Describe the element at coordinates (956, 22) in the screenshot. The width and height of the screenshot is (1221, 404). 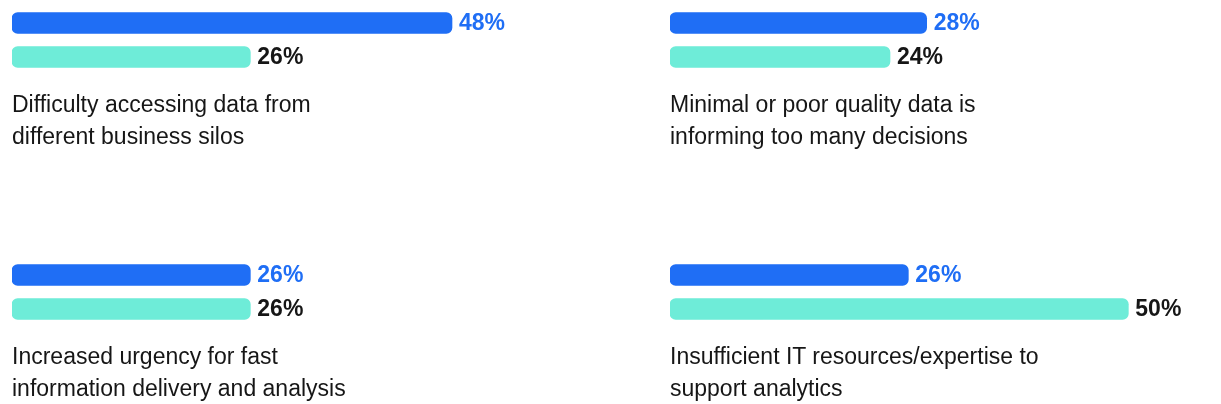
I see `data-label: 28%` at that location.